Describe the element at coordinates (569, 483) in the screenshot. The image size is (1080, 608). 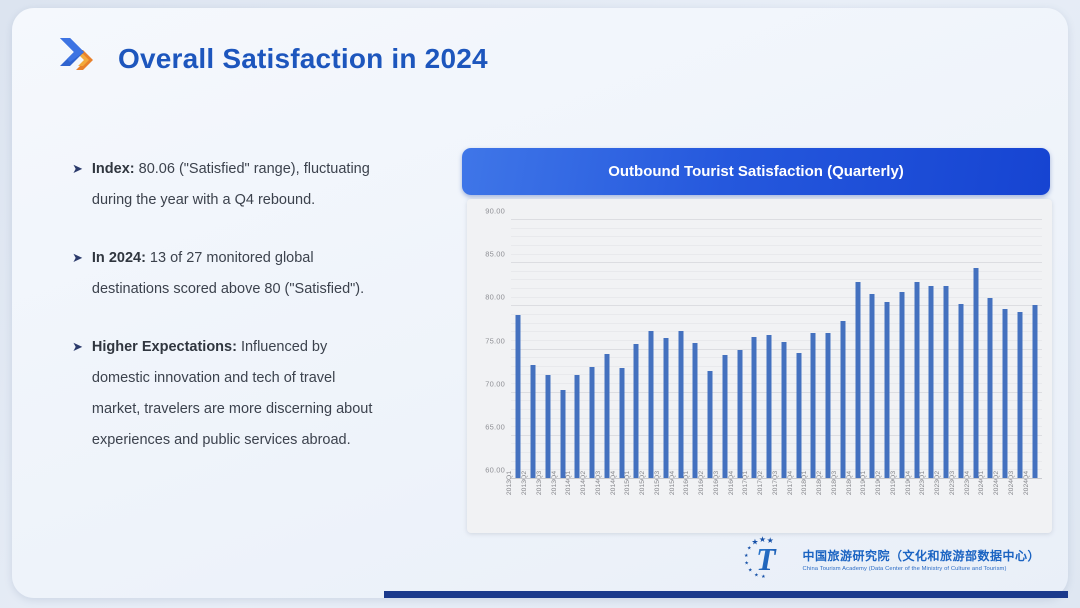
I see `x-axis-tick-label: 2014Q1` at that location.